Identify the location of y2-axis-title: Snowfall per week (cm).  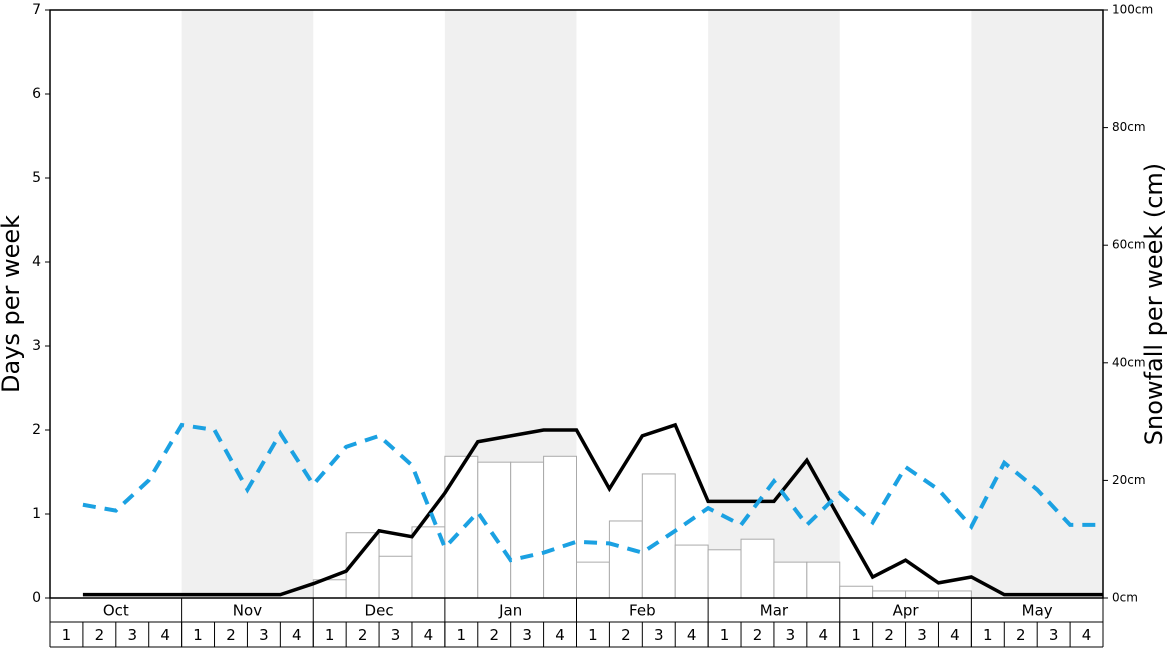
(1154, 304).